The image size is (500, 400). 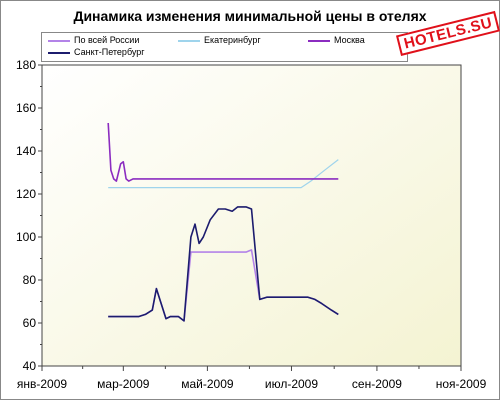 I want to click on y-tick-label: 160, so click(x=26, y=108).